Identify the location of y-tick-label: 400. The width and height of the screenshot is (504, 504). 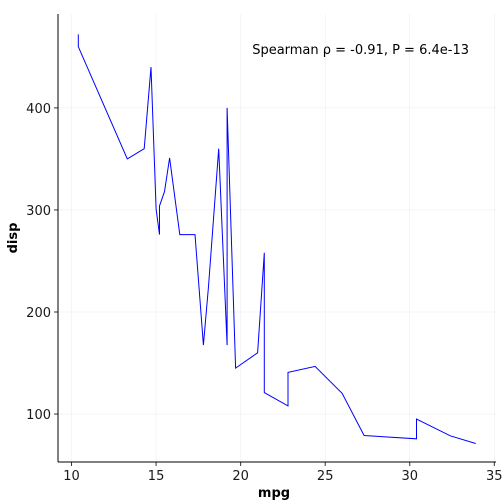
(38, 109).